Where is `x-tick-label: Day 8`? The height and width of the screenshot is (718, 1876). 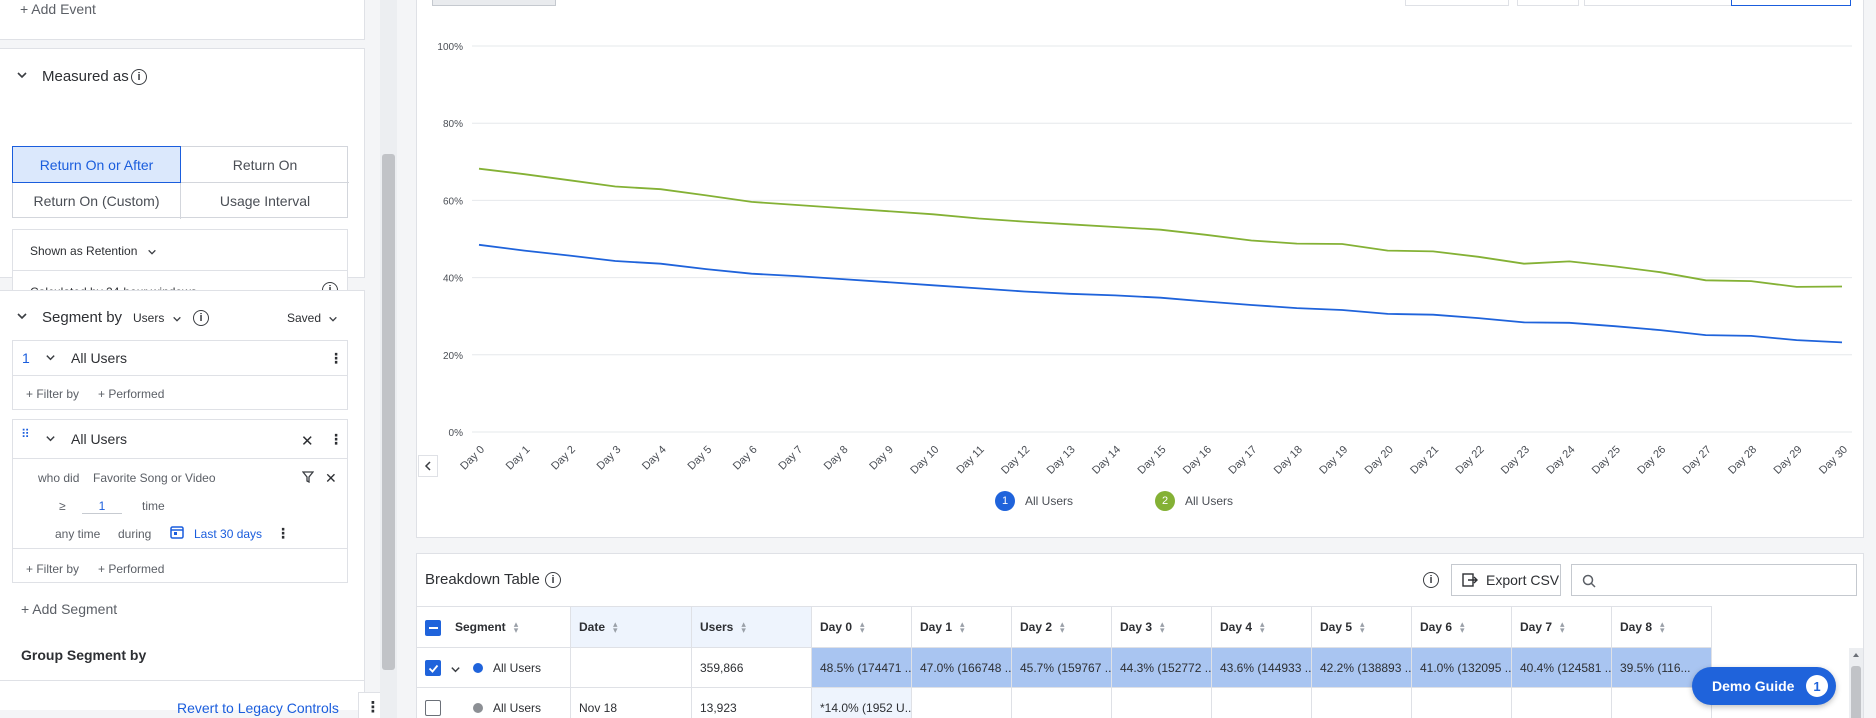 x-tick-label: Day 8 is located at coordinates (836, 458).